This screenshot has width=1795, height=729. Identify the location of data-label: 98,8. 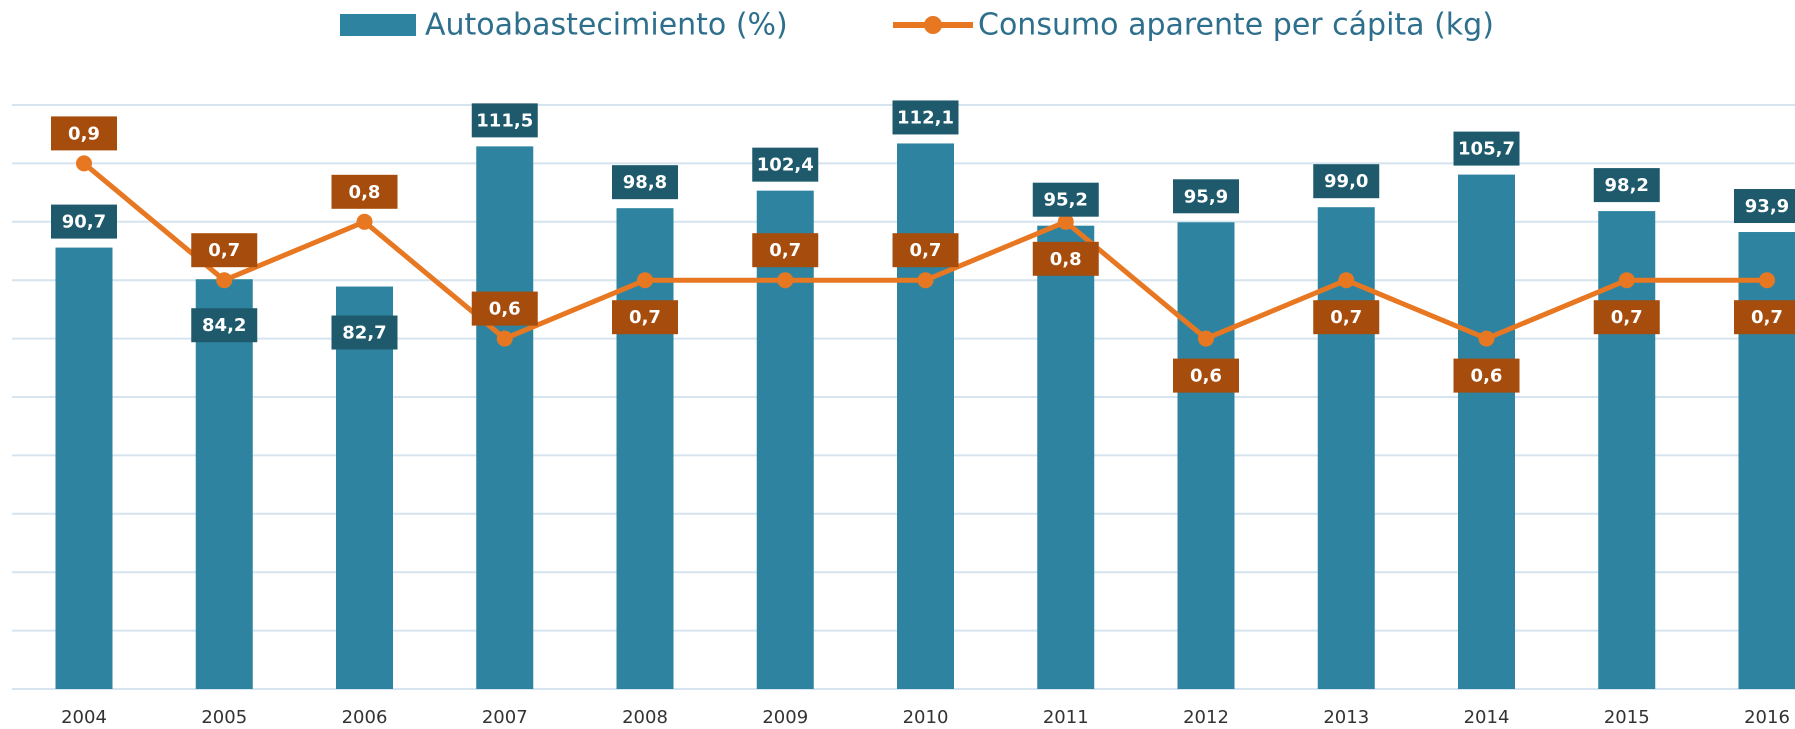
(645, 182).